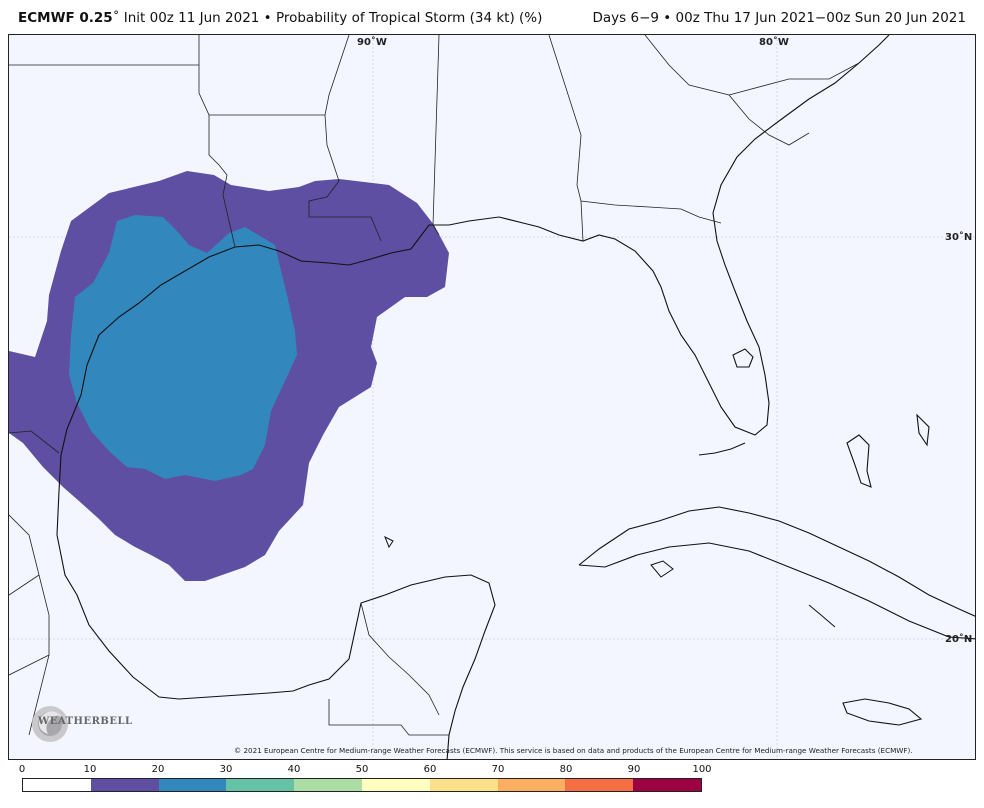 This screenshot has width=984, height=808. Describe the element at coordinates (90, 769) in the screenshot. I see `colorbar-tick: 10` at that location.